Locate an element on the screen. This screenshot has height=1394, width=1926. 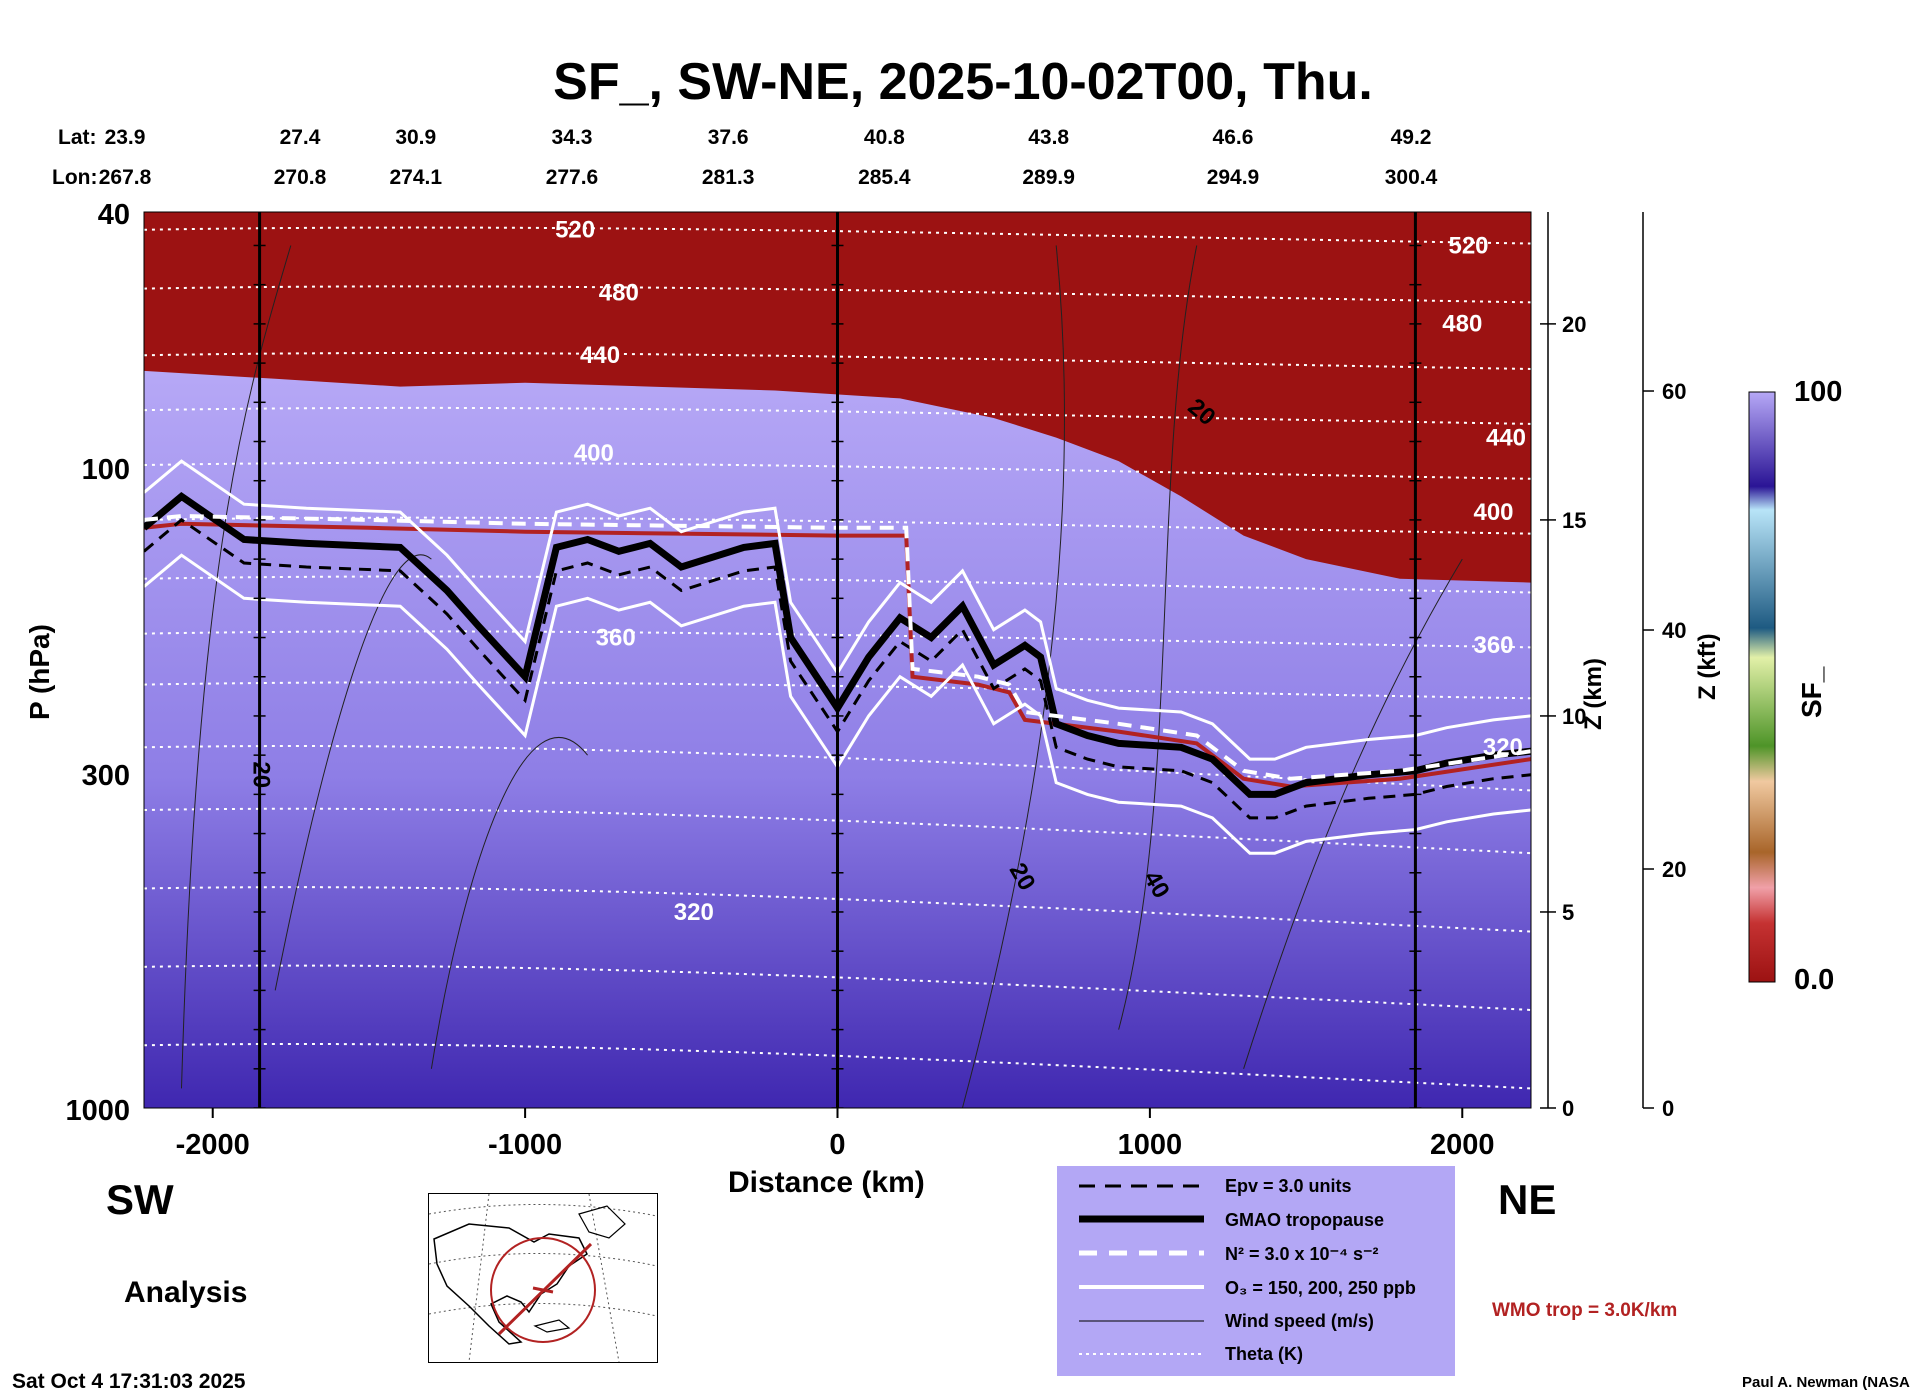
lon-value: 289.9 is located at coordinates (1048, 177).